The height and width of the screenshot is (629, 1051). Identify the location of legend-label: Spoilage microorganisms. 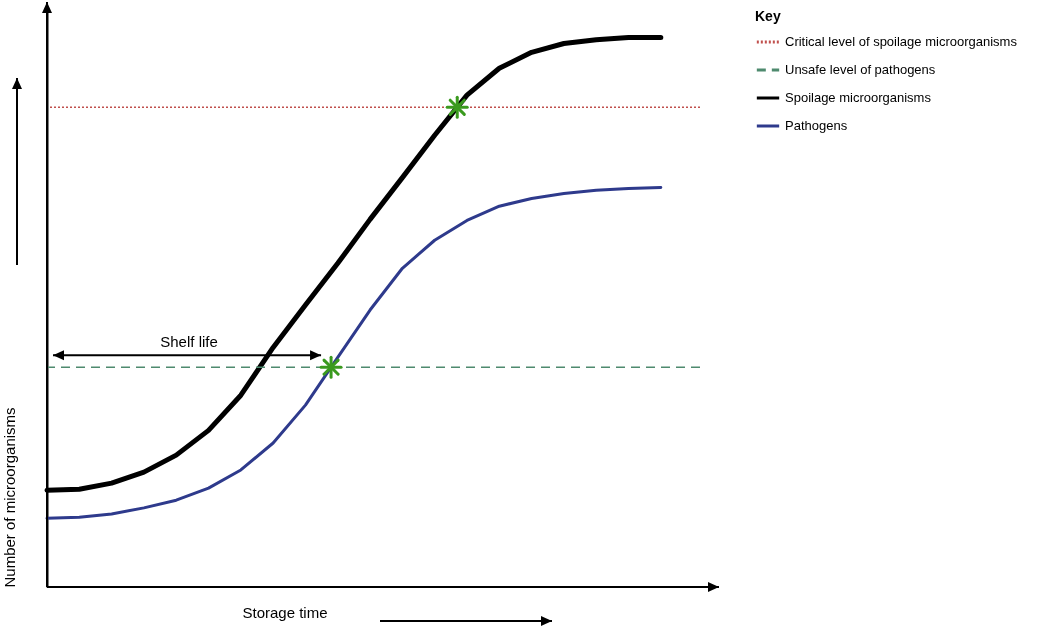
(858, 97).